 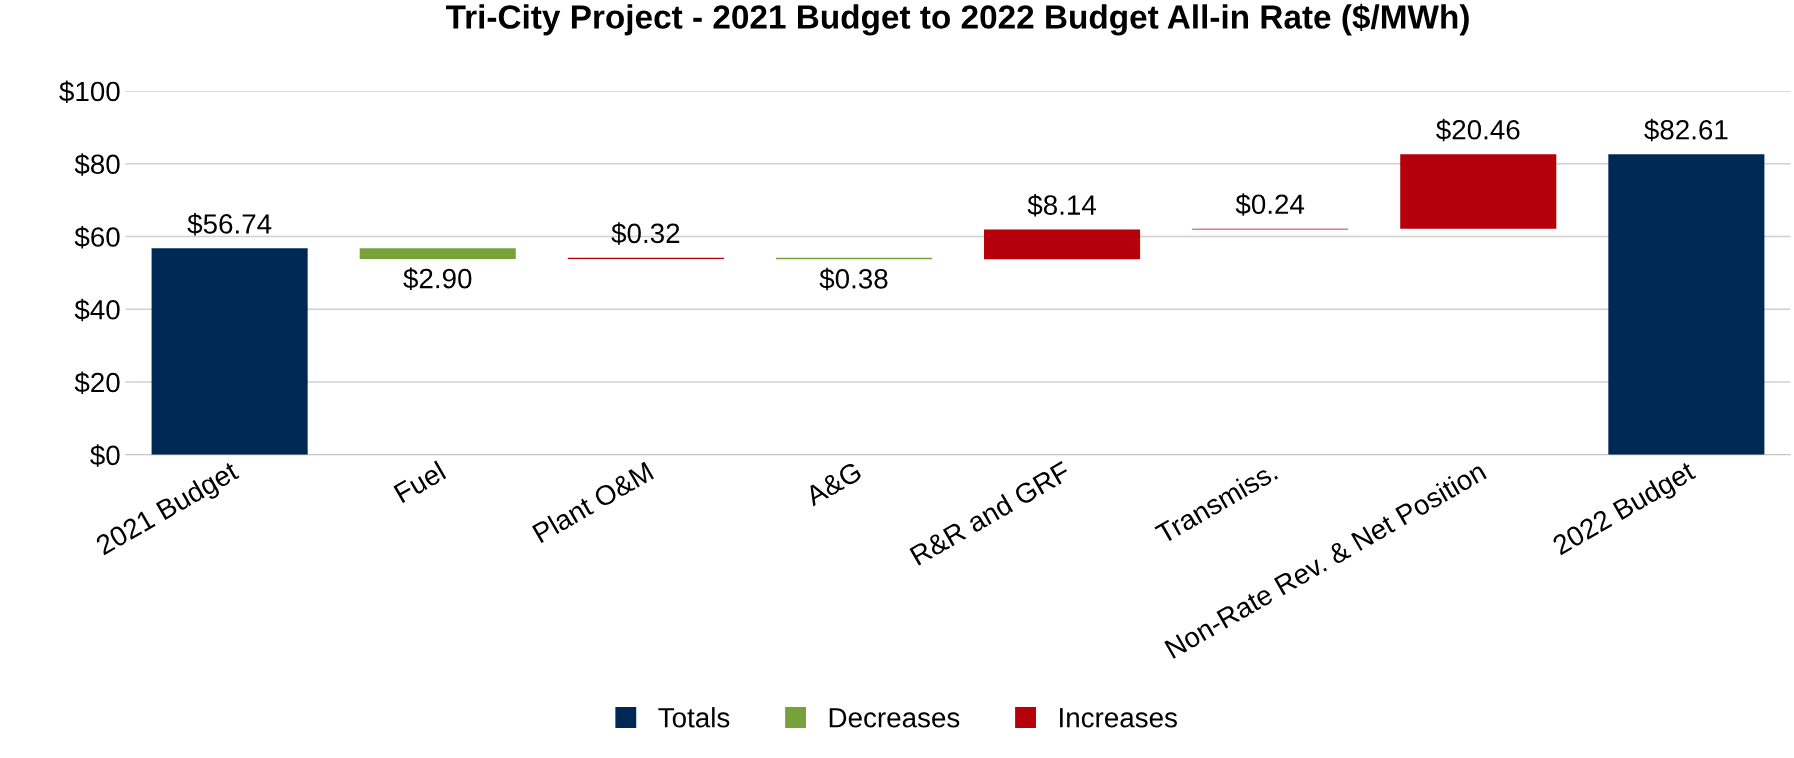 I want to click on legend-label: Totals, so click(x=694, y=717).